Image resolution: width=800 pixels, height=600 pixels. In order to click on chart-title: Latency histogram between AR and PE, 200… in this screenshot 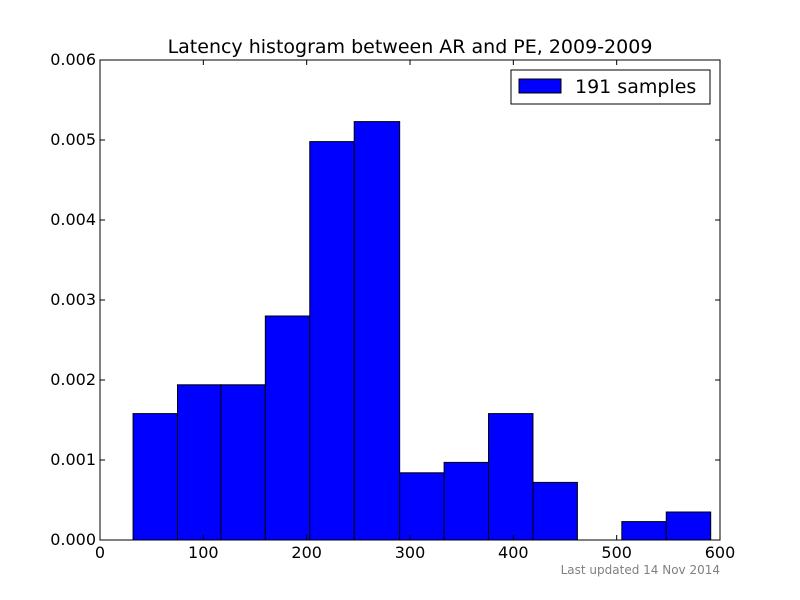, I will do `click(410, 47)`.